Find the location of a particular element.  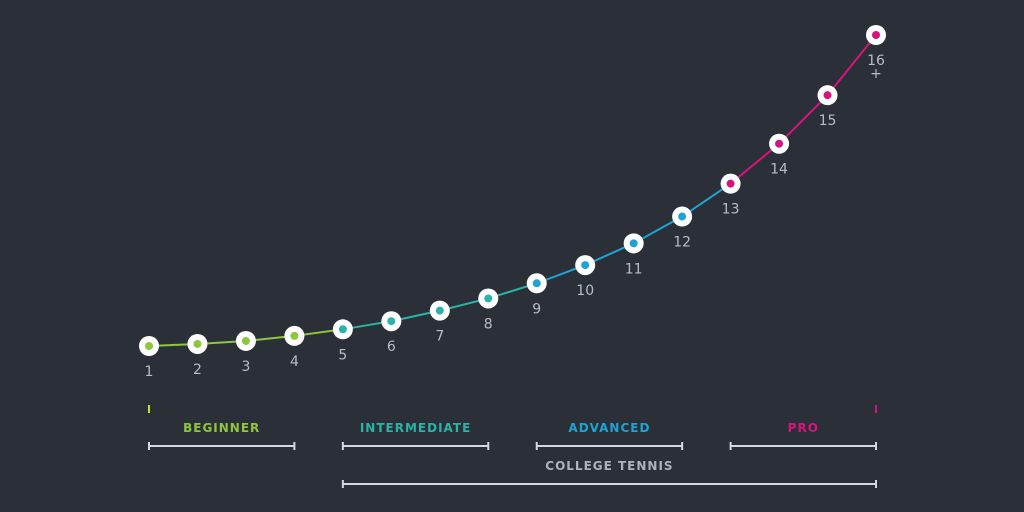

point-label: 2 is located at coordinates (197, 370).